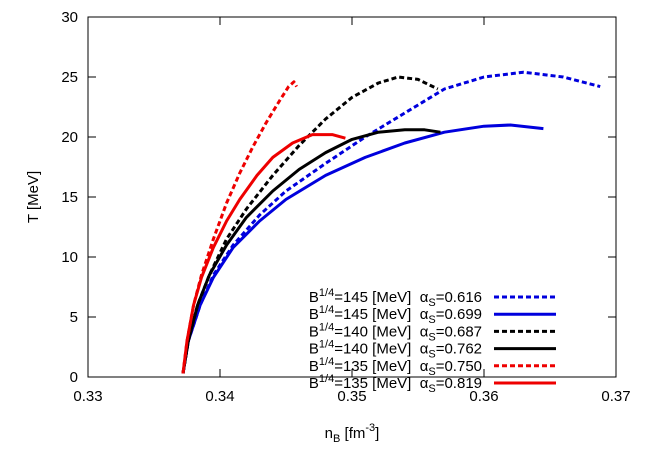 The width and height of the screenshot is (654, 456). What do you see at coordinates (69, 197) in the screenshot?
I see `y-tick-label: 15` at bounding box center [69, 197].